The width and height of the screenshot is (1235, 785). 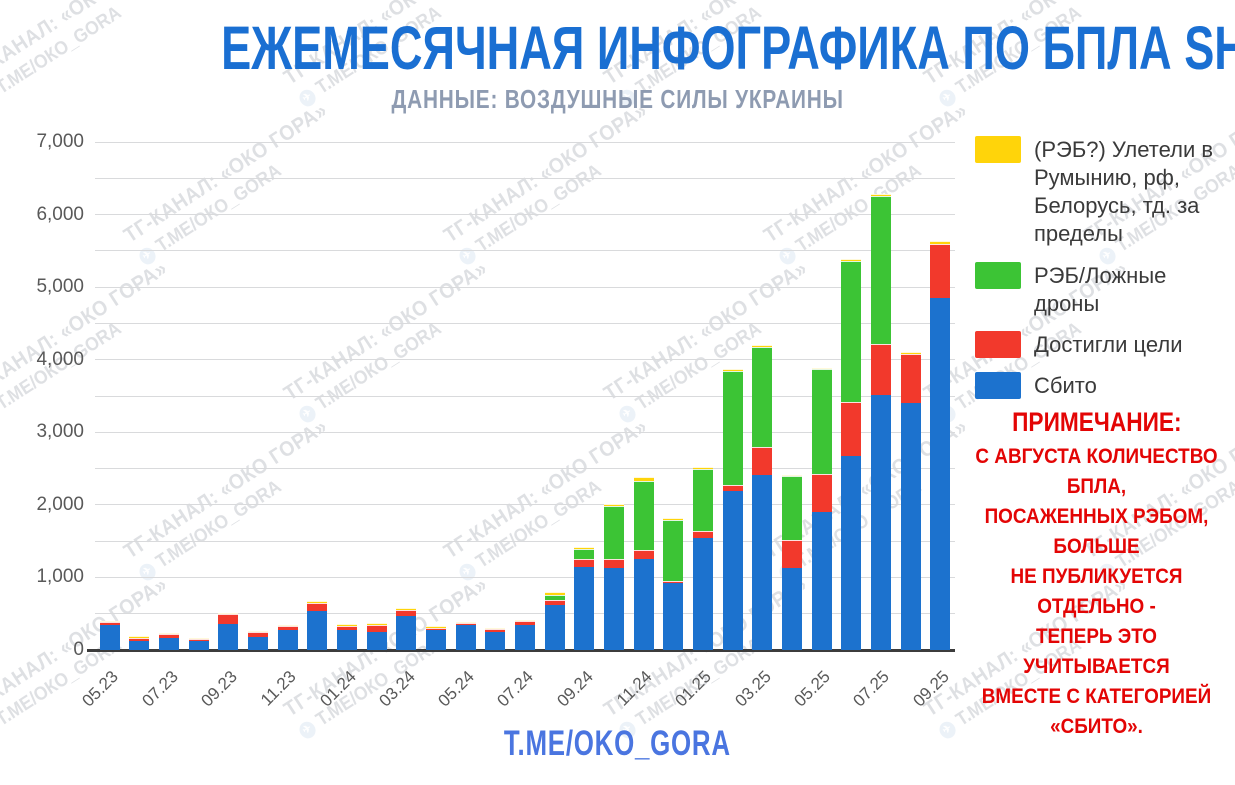 I want to click on bar-01.25, so click(x=702, y=558).